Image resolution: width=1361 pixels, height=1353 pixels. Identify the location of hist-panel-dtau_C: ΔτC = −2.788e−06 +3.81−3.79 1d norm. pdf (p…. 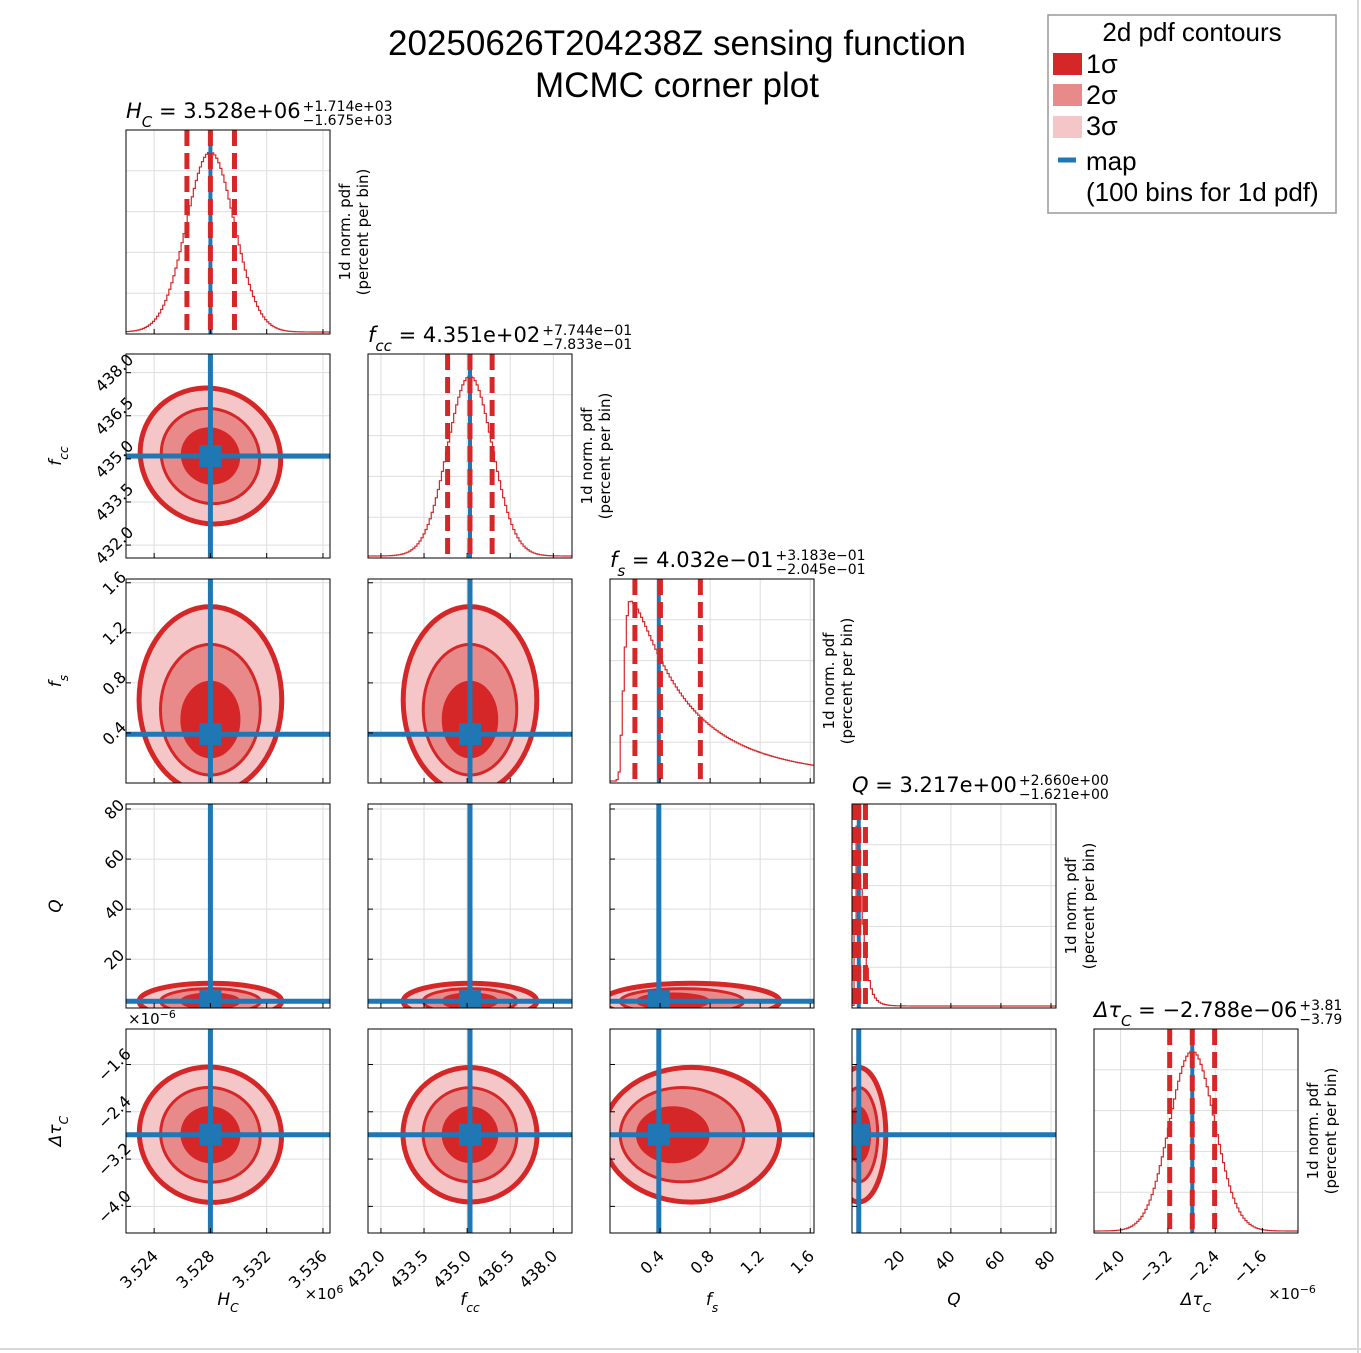
(1215, 1156).